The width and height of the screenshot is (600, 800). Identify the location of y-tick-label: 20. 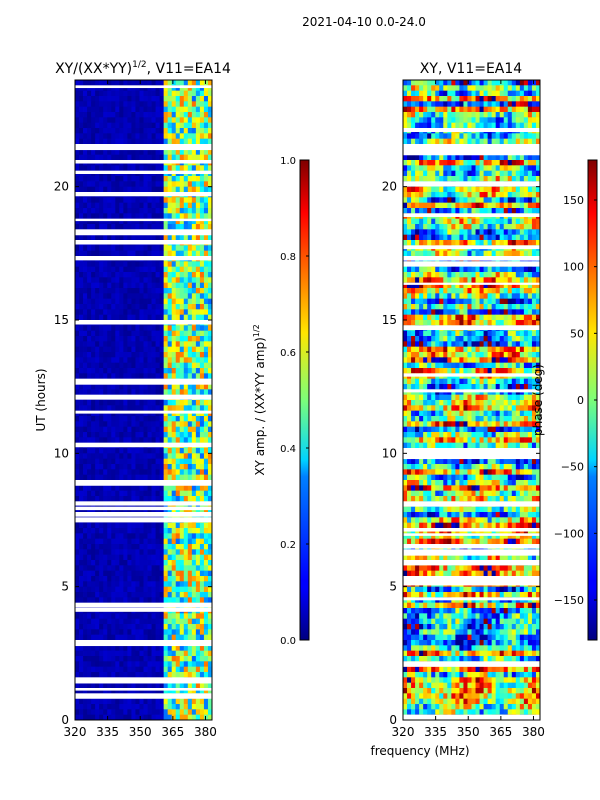
(61, 187).